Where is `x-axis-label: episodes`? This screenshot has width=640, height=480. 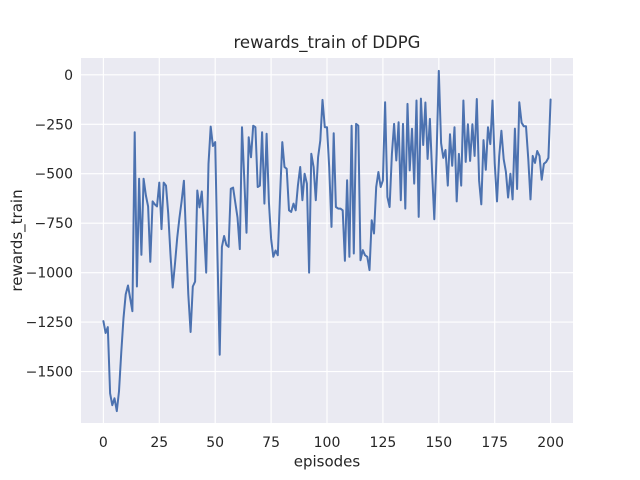
x-axis-label: episodes is located at coordinates (327, 462).